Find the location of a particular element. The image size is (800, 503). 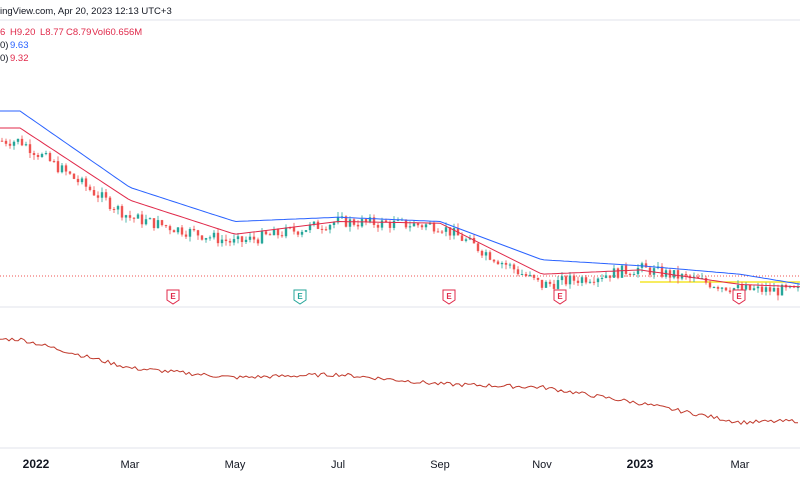

earnings-marker-label: E is located at coordinates (173, 296).